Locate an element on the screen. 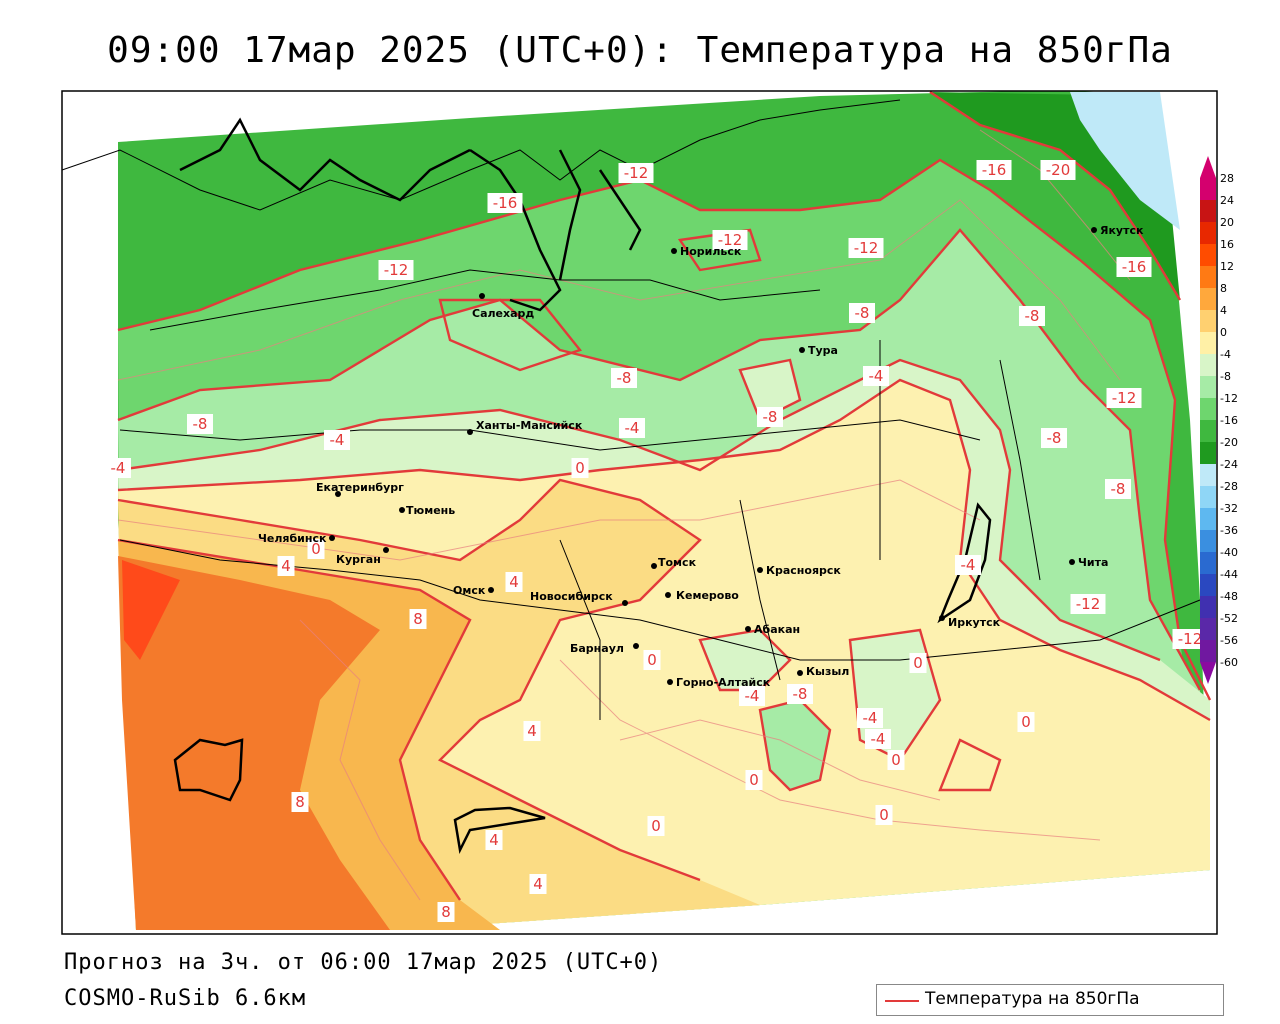  isoline-label: -20 is located at coordinates (1058, 170).